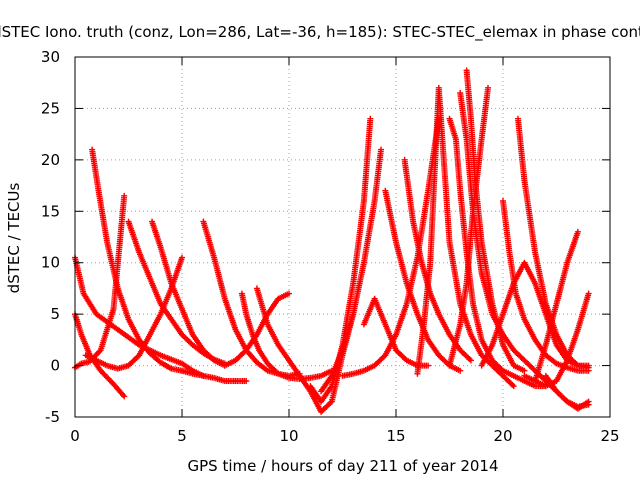 This screenshot has height=480, width=640. I want to click on y-tick-label: 5, so click(55, 314).